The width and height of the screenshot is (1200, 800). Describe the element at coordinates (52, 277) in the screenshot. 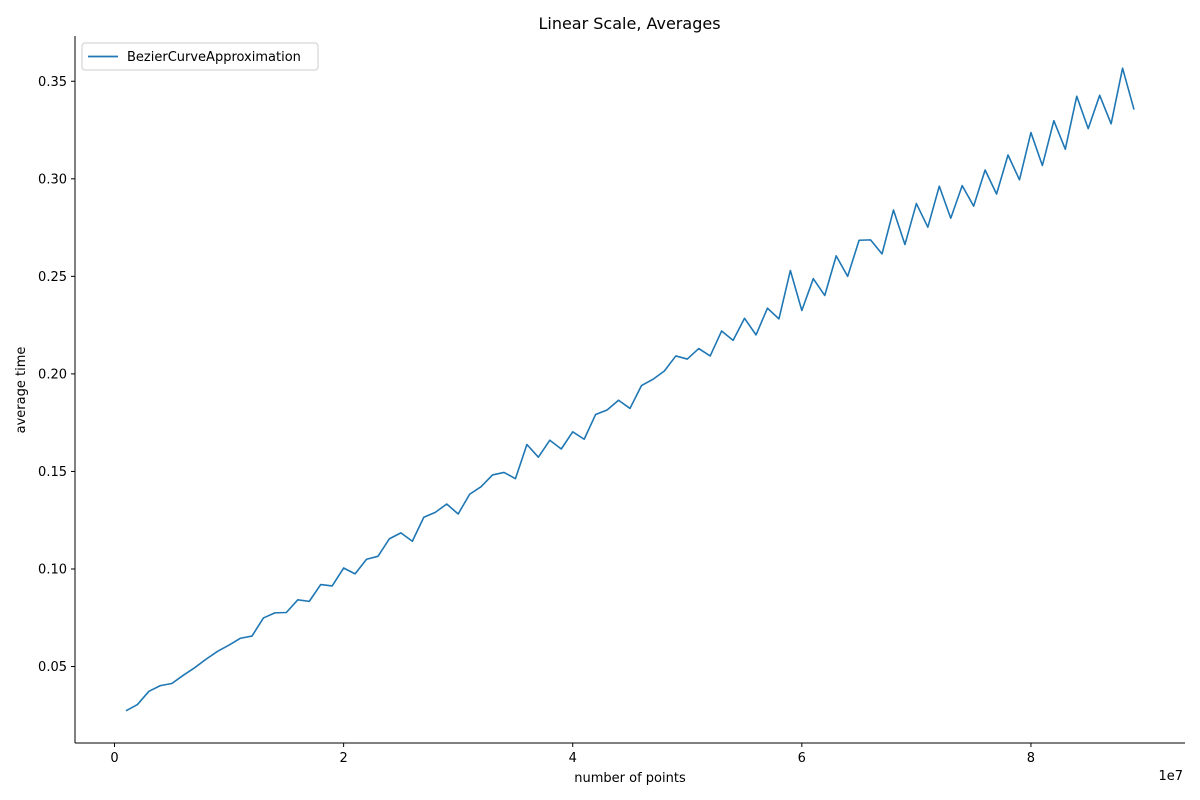

I see `y-tick-label: 0.25` at that location.